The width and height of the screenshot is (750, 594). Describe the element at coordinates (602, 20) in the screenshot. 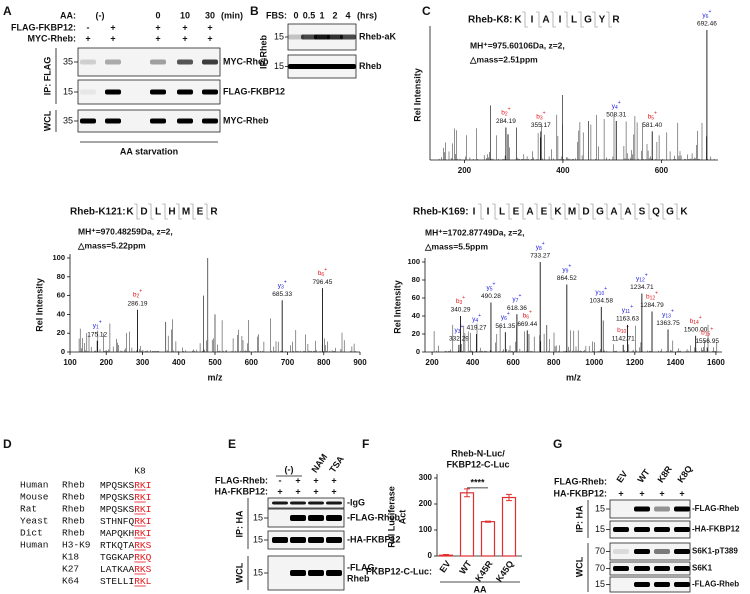

I see `residue: Y` at that location.